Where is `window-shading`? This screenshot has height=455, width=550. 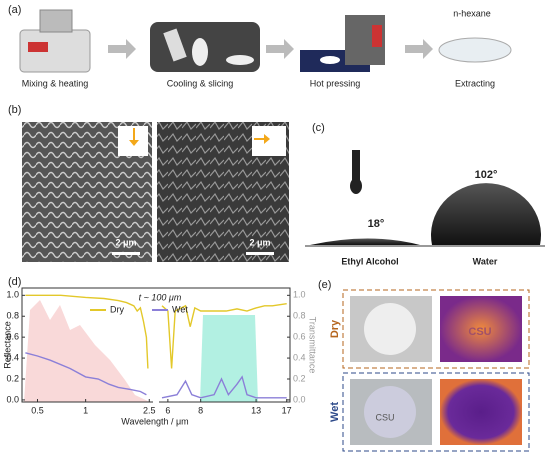
window-shading is located at coordinates (229, 358).